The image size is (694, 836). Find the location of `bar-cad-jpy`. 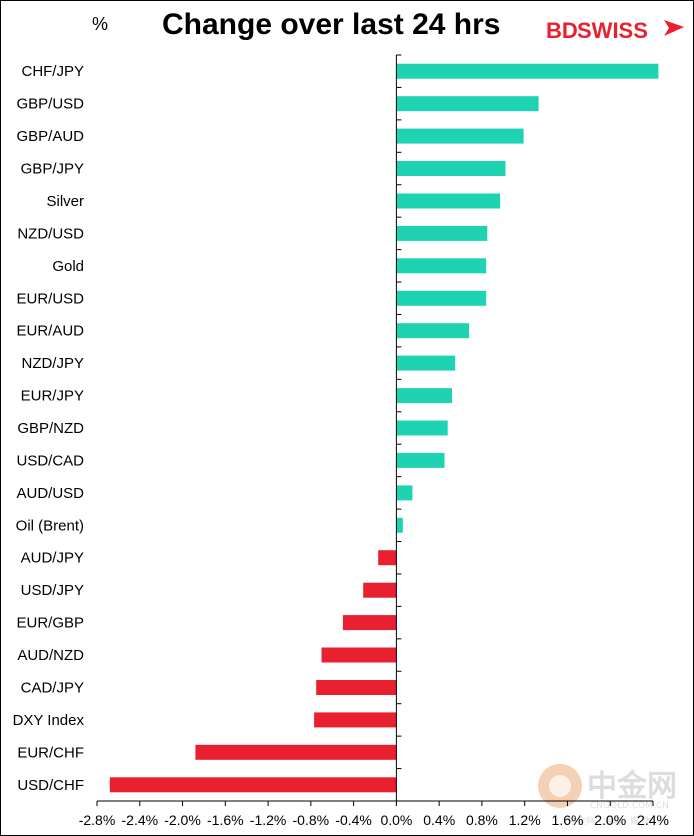

bar-cad-jpy is located at coordinates (356, 687).